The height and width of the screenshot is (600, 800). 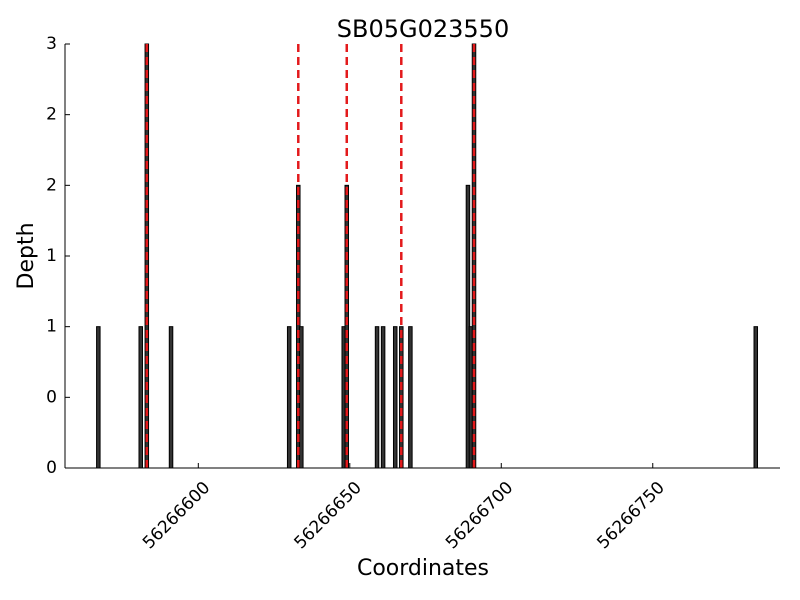 What do you see at coordinates (479, 515) in the screenshot?
I see `x-tick-label: 56266700` at bounding box center [479, 515].